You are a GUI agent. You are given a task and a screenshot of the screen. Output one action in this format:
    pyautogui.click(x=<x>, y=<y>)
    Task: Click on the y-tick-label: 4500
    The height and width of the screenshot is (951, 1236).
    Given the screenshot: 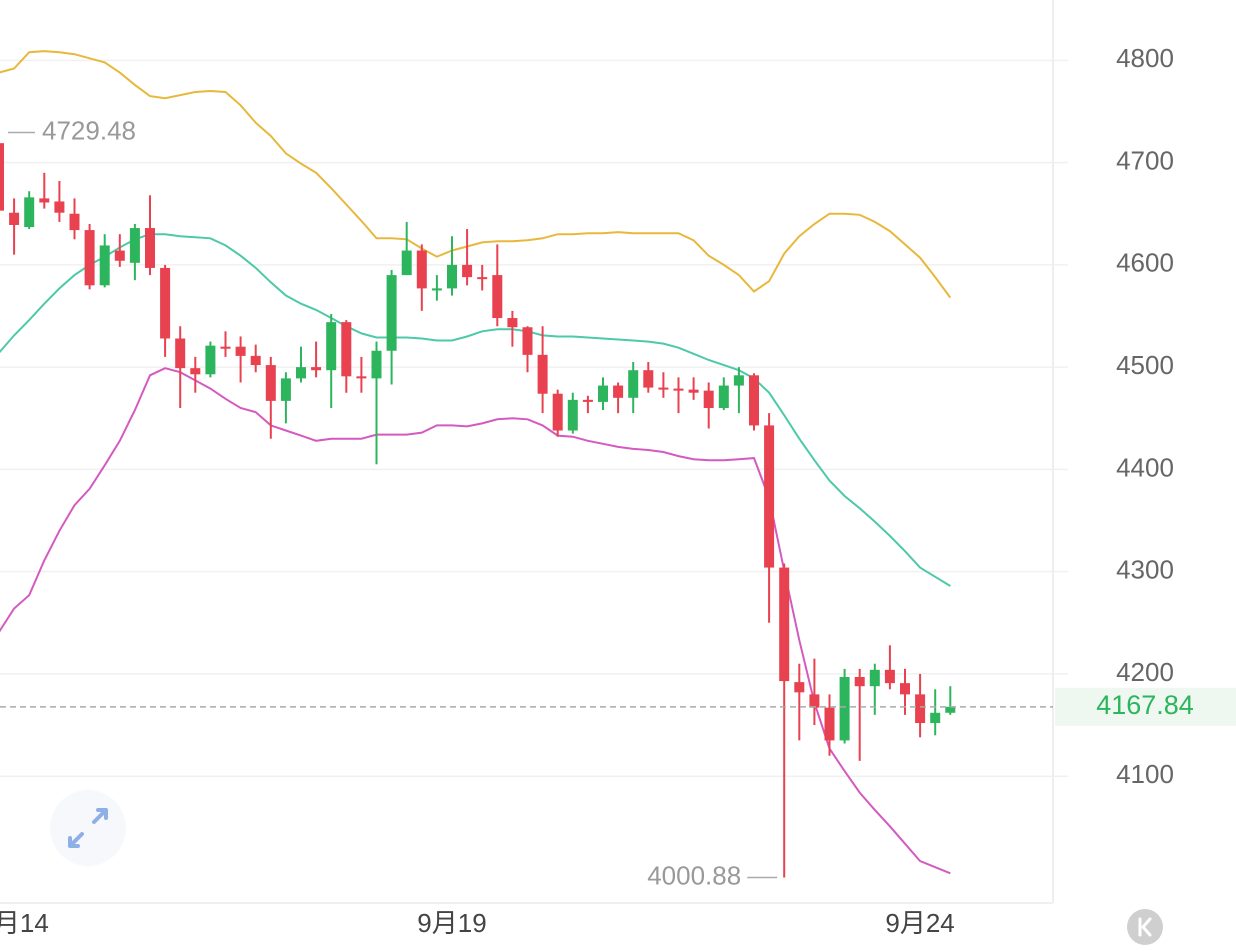 What is the action you would take?
    pyautogui.click(x=1145, y=365)
    